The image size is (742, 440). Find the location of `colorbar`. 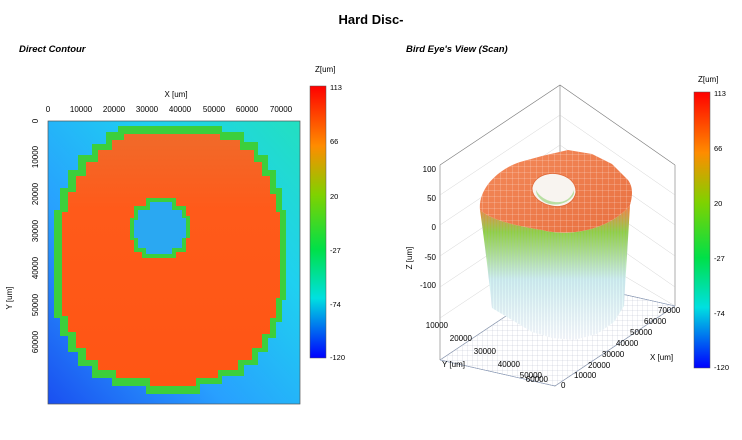

colorbar is located at coordinates (318, 222).